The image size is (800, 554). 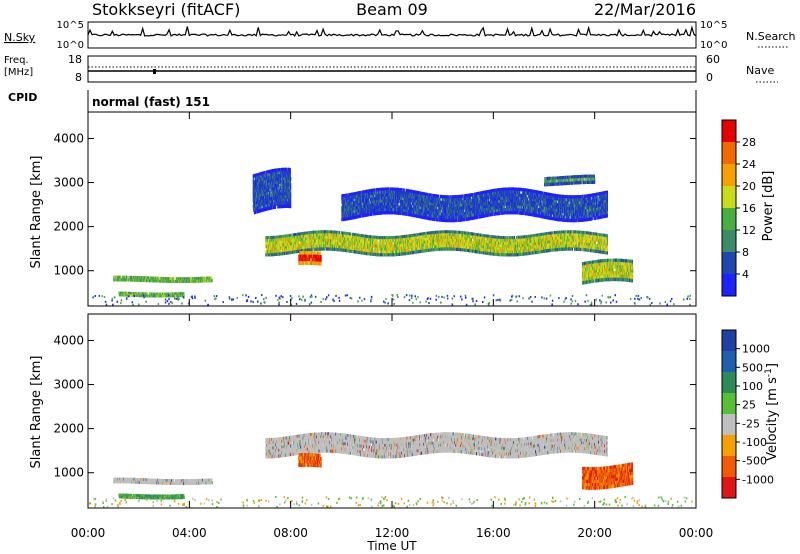 What do you see at coordinates (20, 37) in the screenshot?
I see `nsky-label: N.Sky` at bounding box center [20, 37].